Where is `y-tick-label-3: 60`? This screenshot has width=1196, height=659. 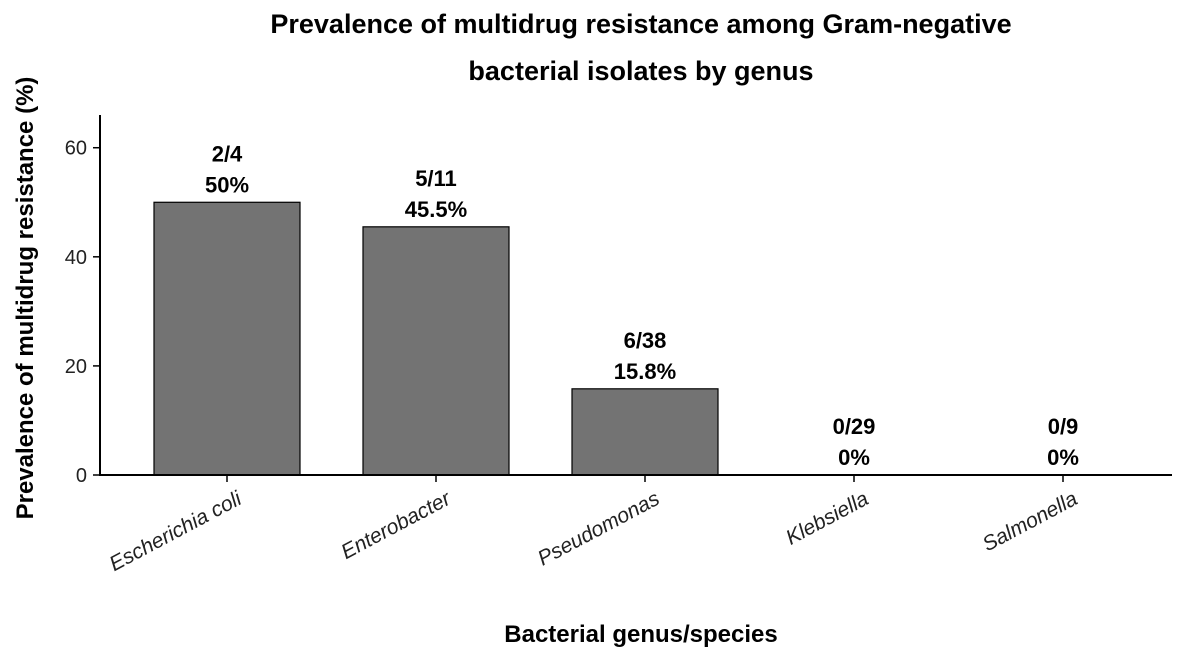
y-tick-label-3: 60 is located at coordinates (76, 149).